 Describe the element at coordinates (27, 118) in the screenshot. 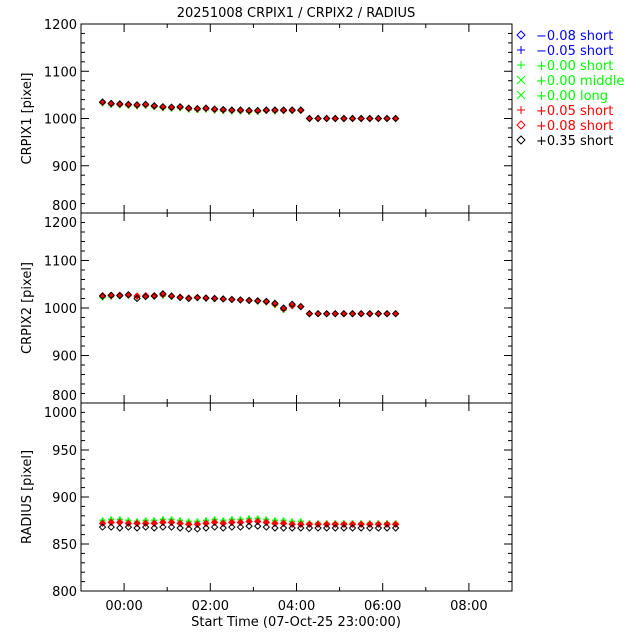

I see `y-axis-label: CRPIX1 [pixel]` at that location.